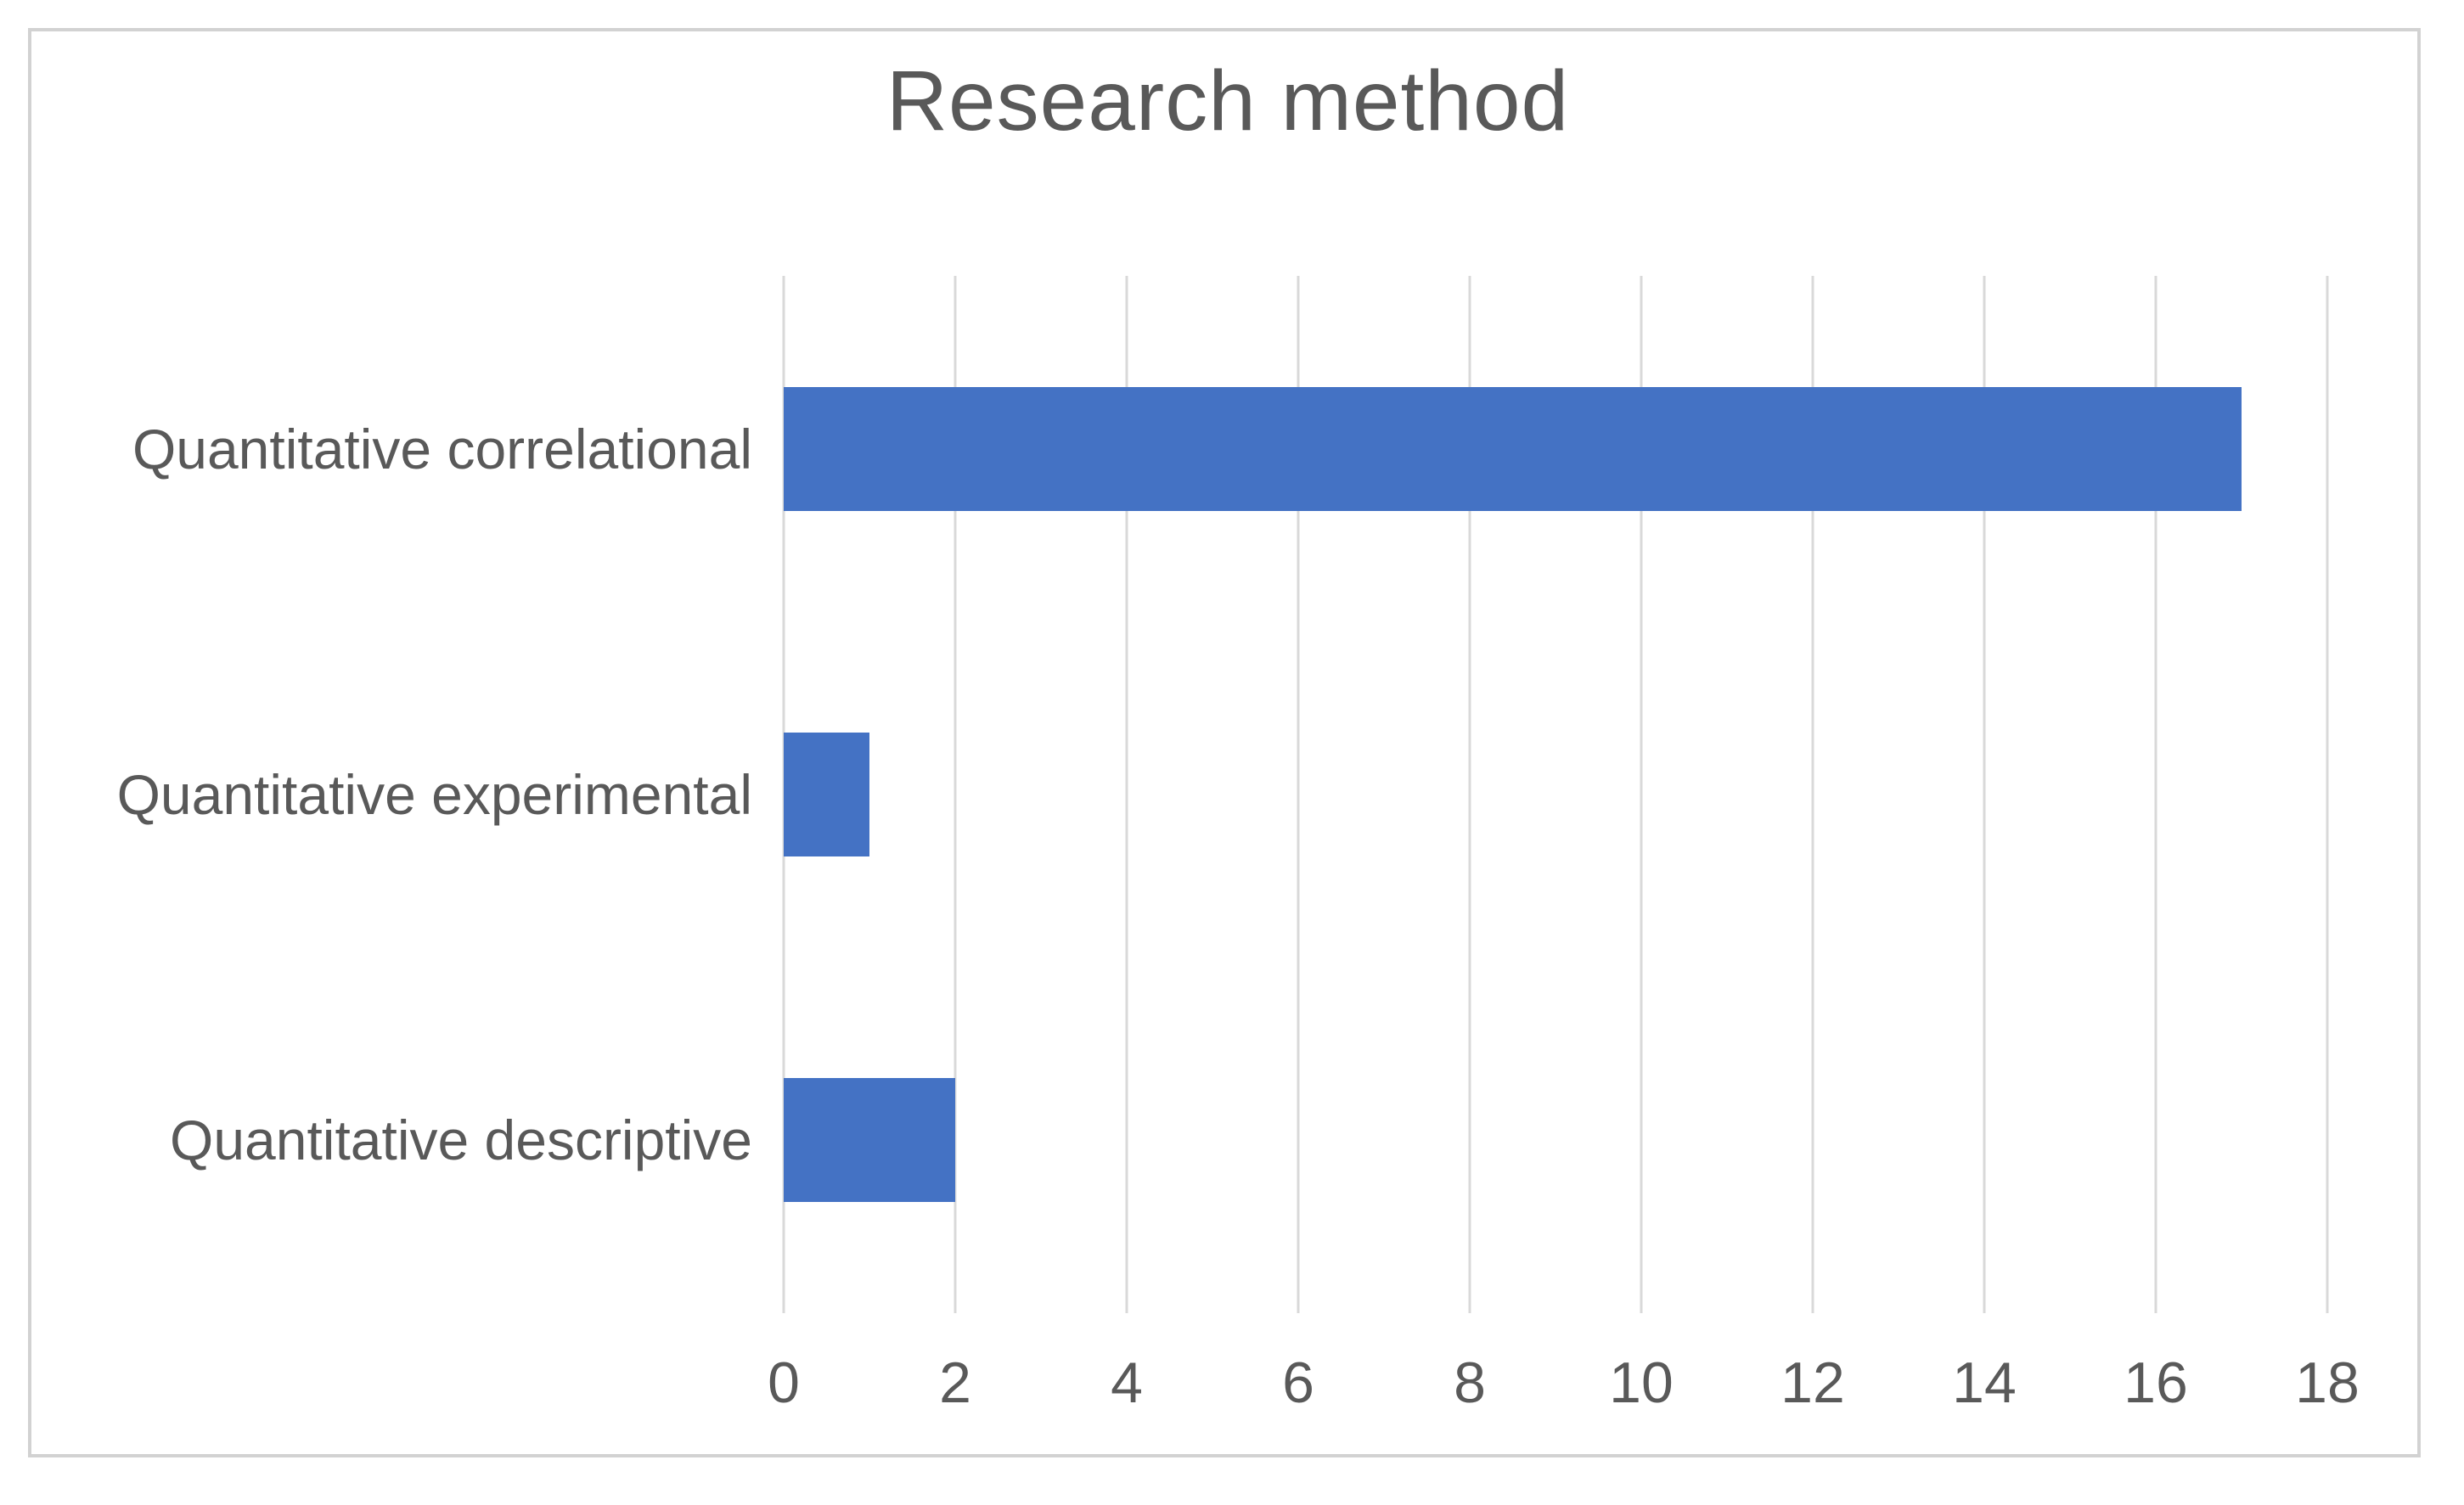  What do you see at coordinates (1812, 1383) in the screenshot?
I see `x-tick-label-12: 12` at bounding box center [1812, 1383].